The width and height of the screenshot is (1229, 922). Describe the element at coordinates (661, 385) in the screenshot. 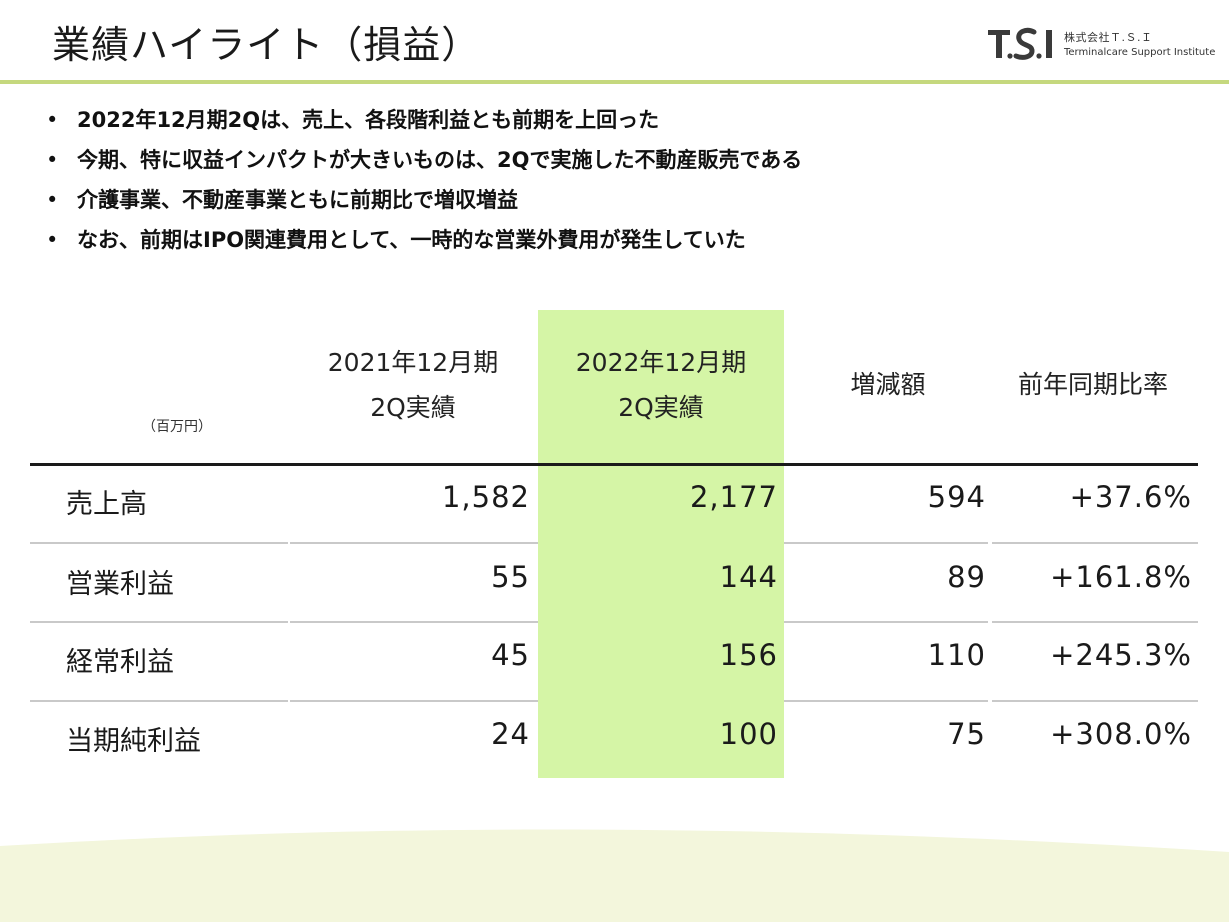

I see `header-curr-period: 2022年12月期 2Q実績` at that location.